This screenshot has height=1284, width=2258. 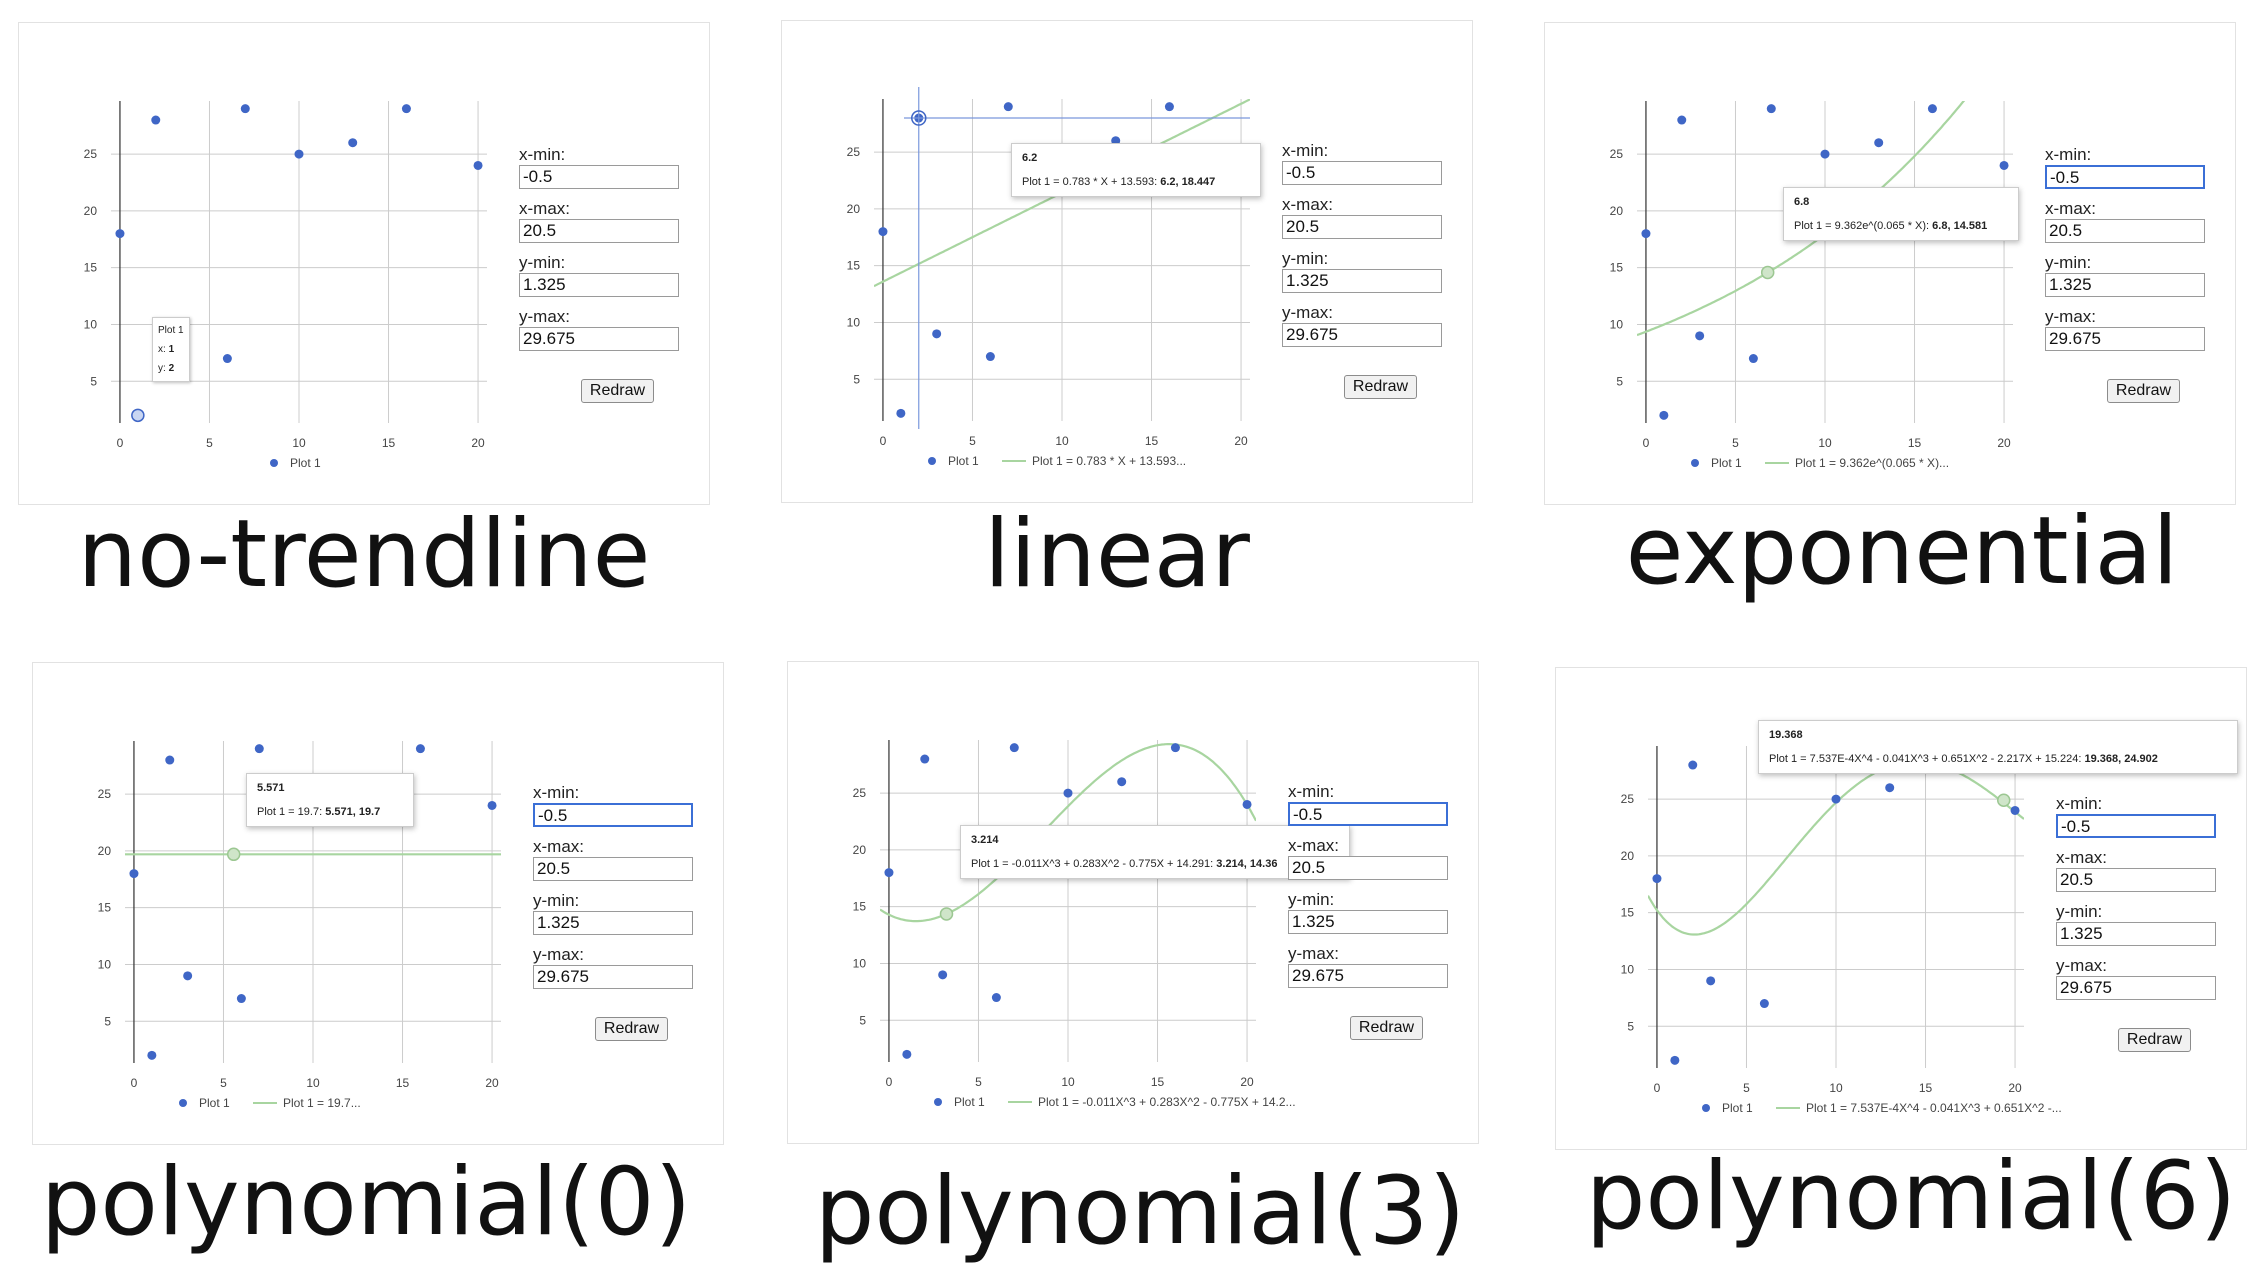 I want to click on tooltip-value: 3.214, 14.36, so click(x=1247, y=864).